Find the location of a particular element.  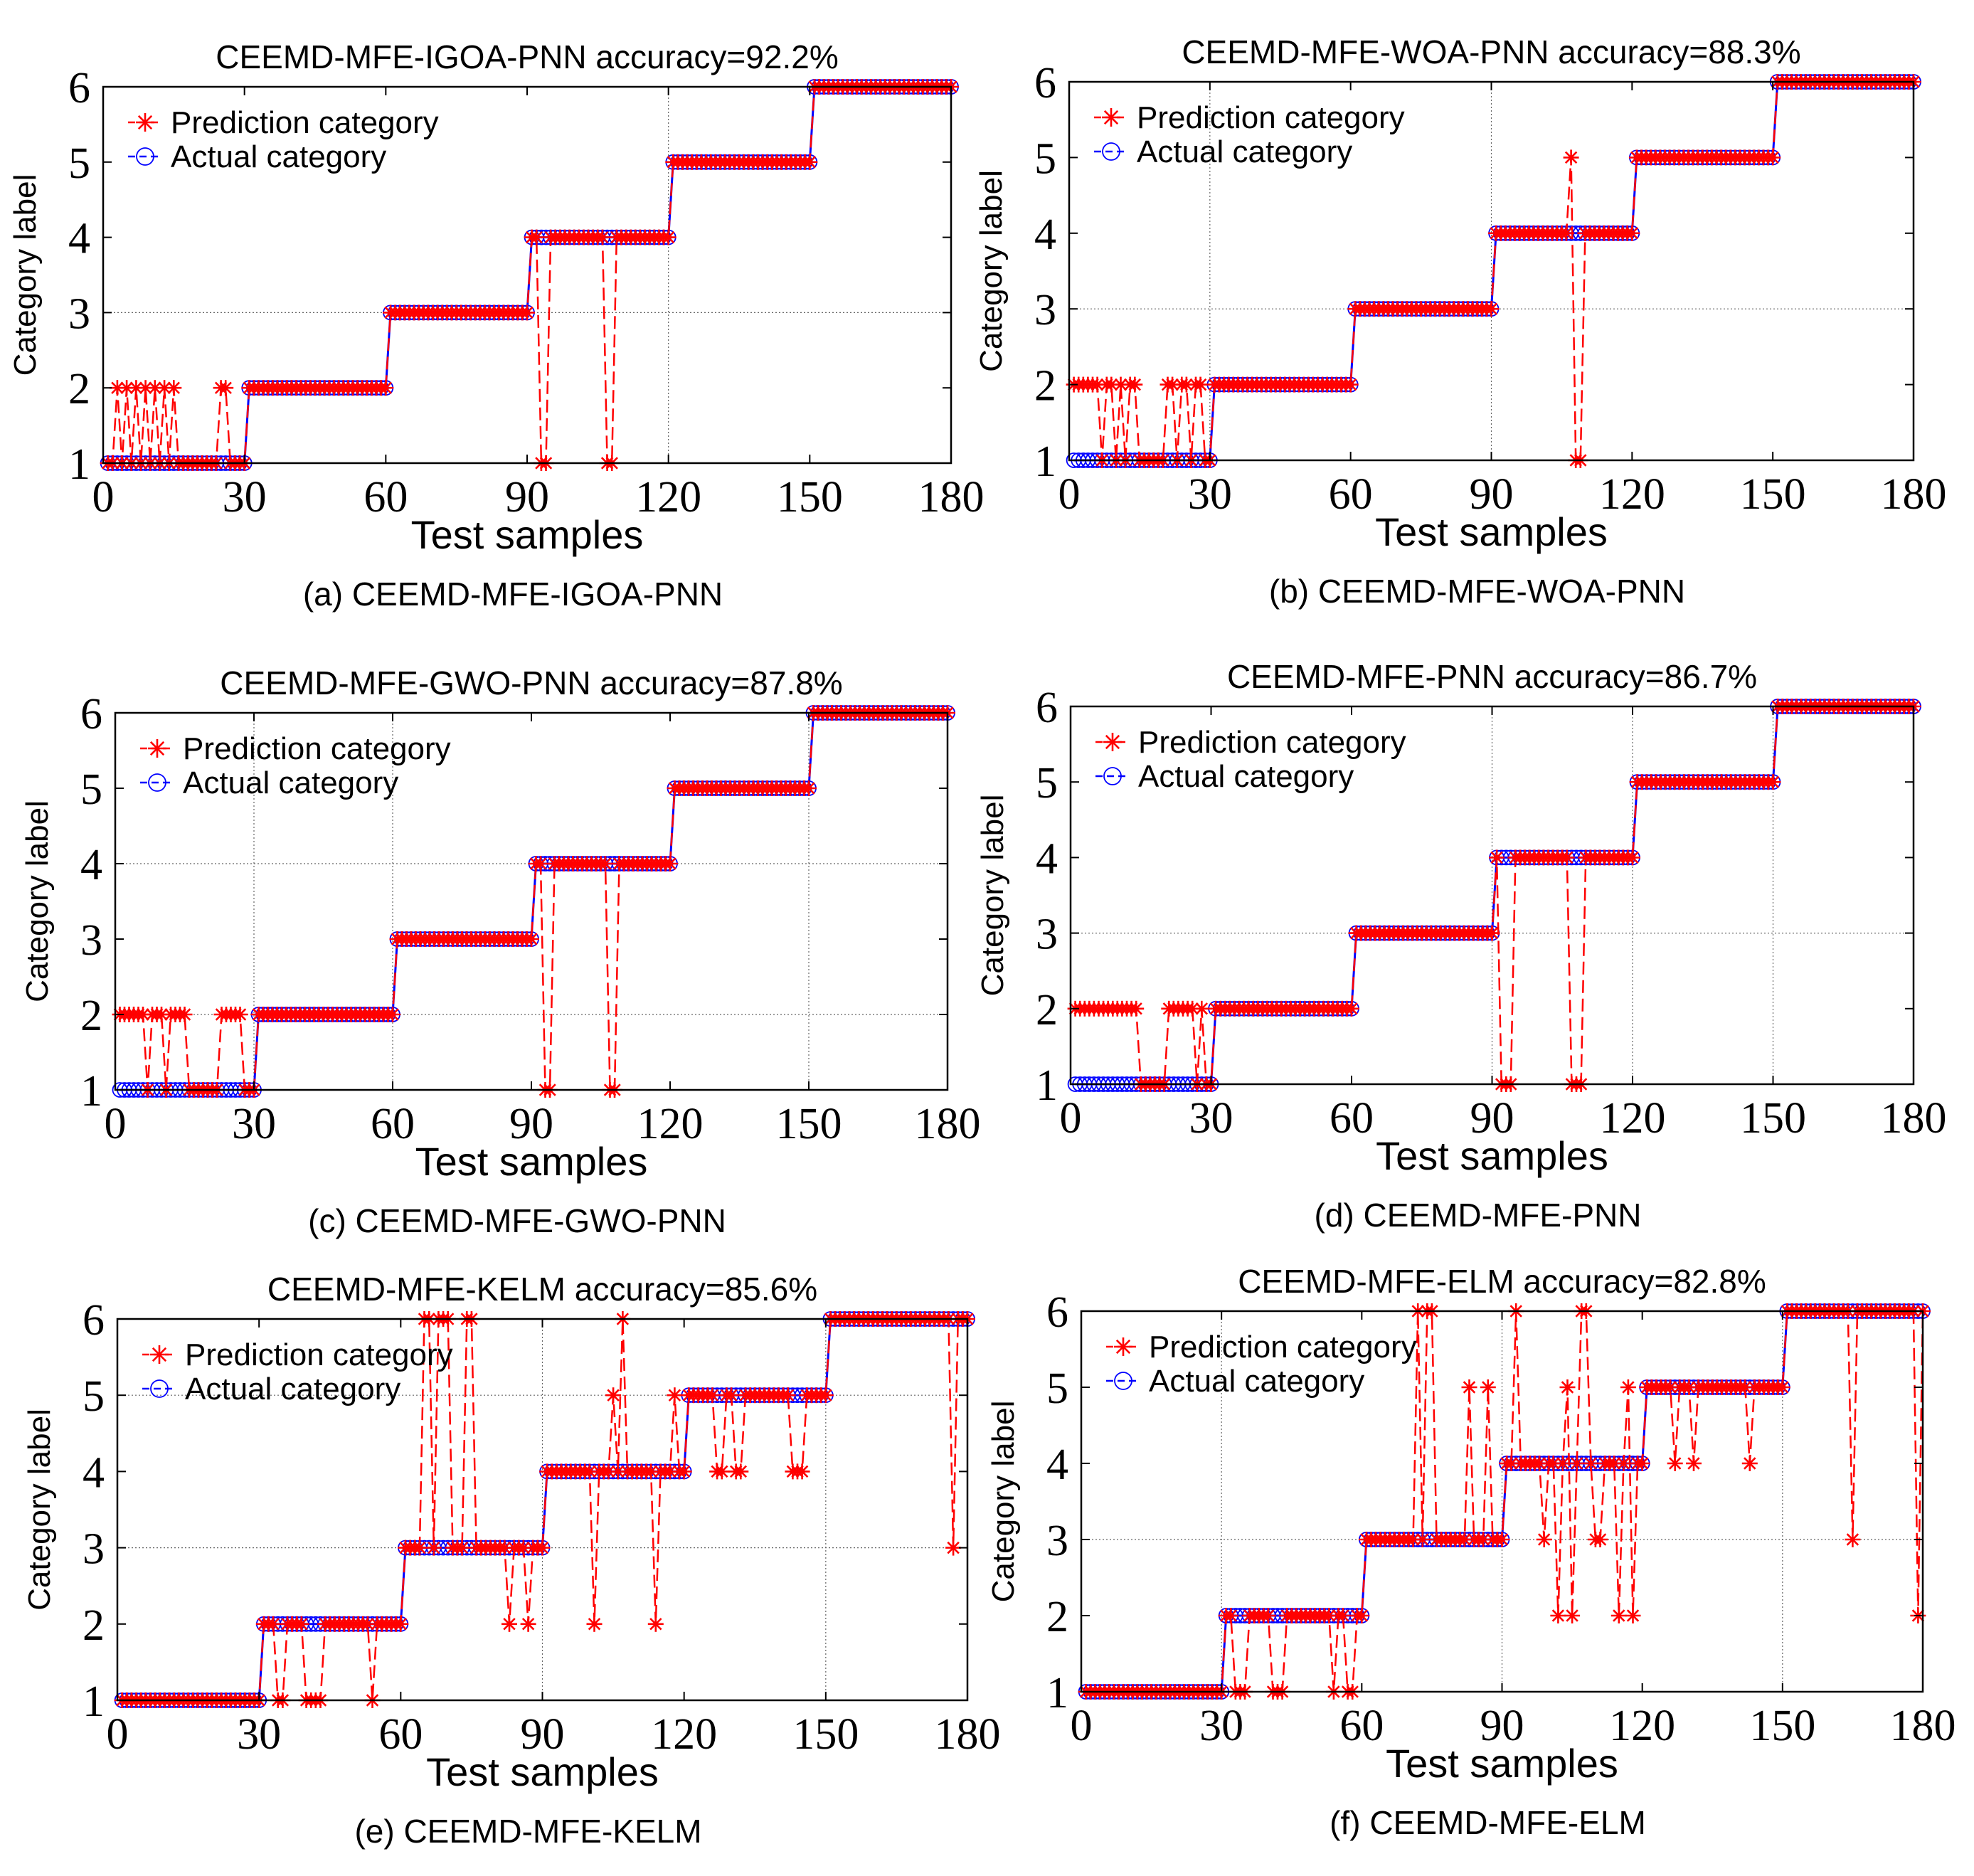

y-tick-label: 4 is located at coordinates (1047, 858).